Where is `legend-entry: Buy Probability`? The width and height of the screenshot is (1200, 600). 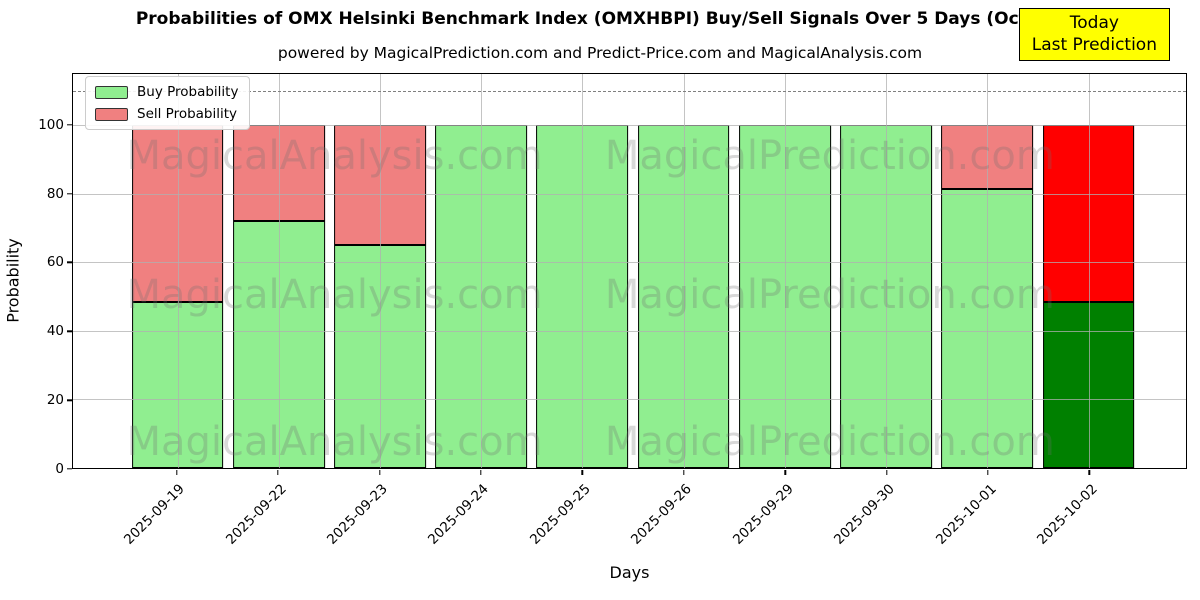 legend-entry: Buy Probability is located at coordinates (166, 92).